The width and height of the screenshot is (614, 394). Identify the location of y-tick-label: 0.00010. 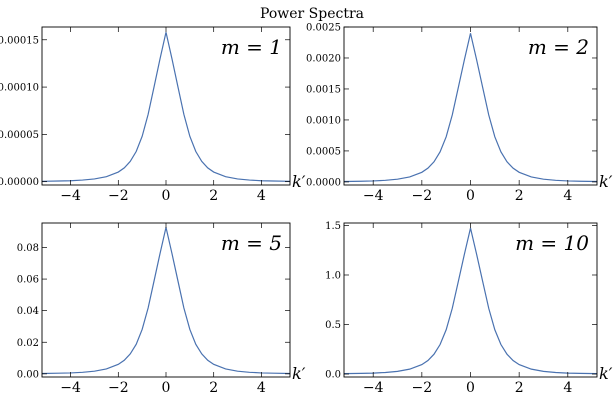
(19, 88).